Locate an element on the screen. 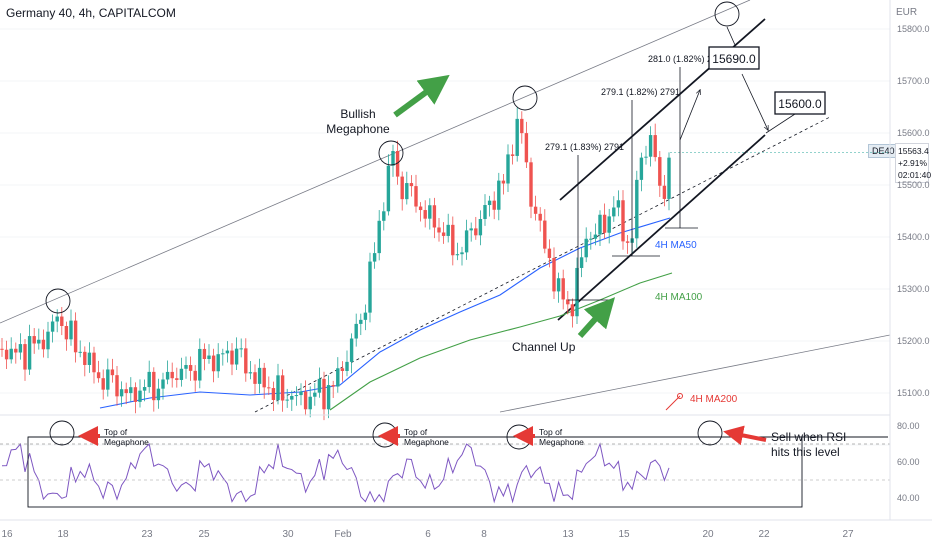 The height and width of the screenshot is (550, 932). price-change: +2.91% is located at coordinates (913, 163).